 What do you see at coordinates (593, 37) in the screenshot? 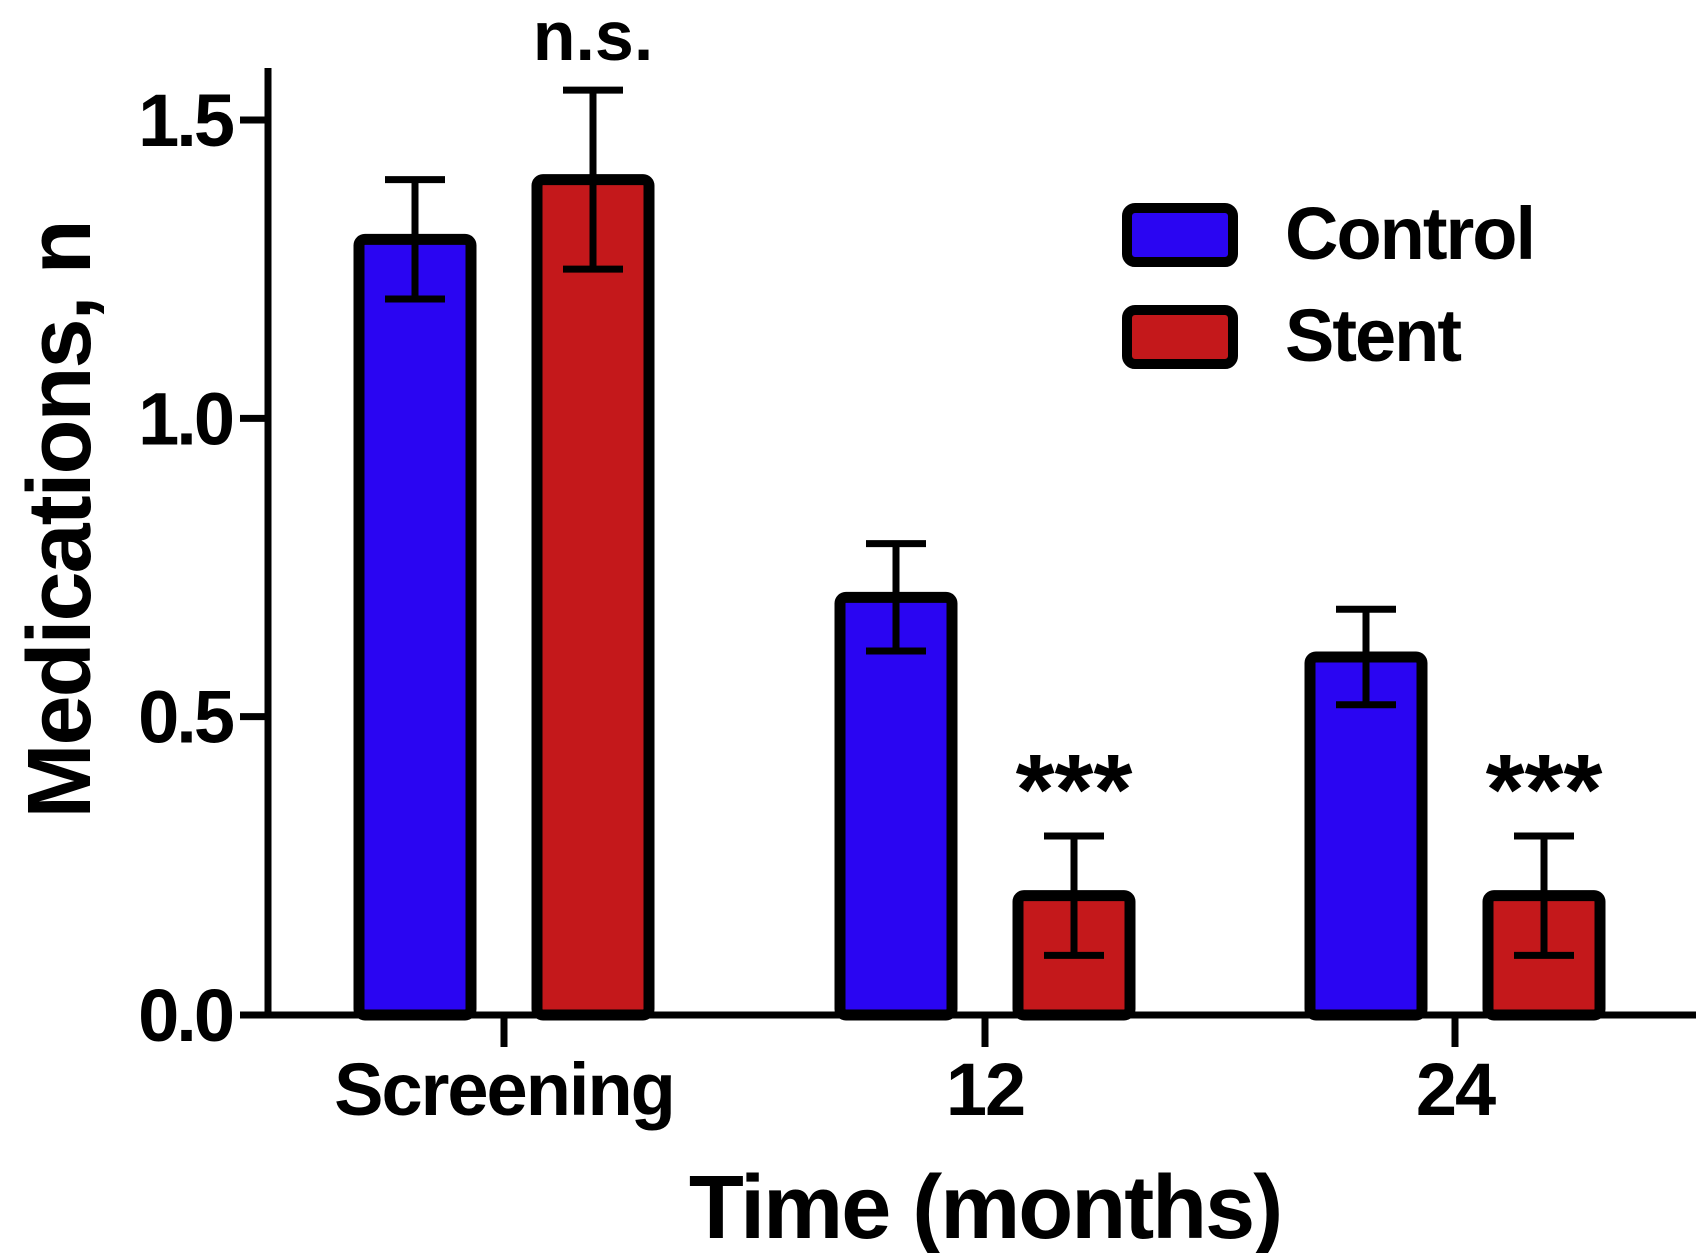
I see `significance-ns: n.s.` at bounding box center [593, 37].